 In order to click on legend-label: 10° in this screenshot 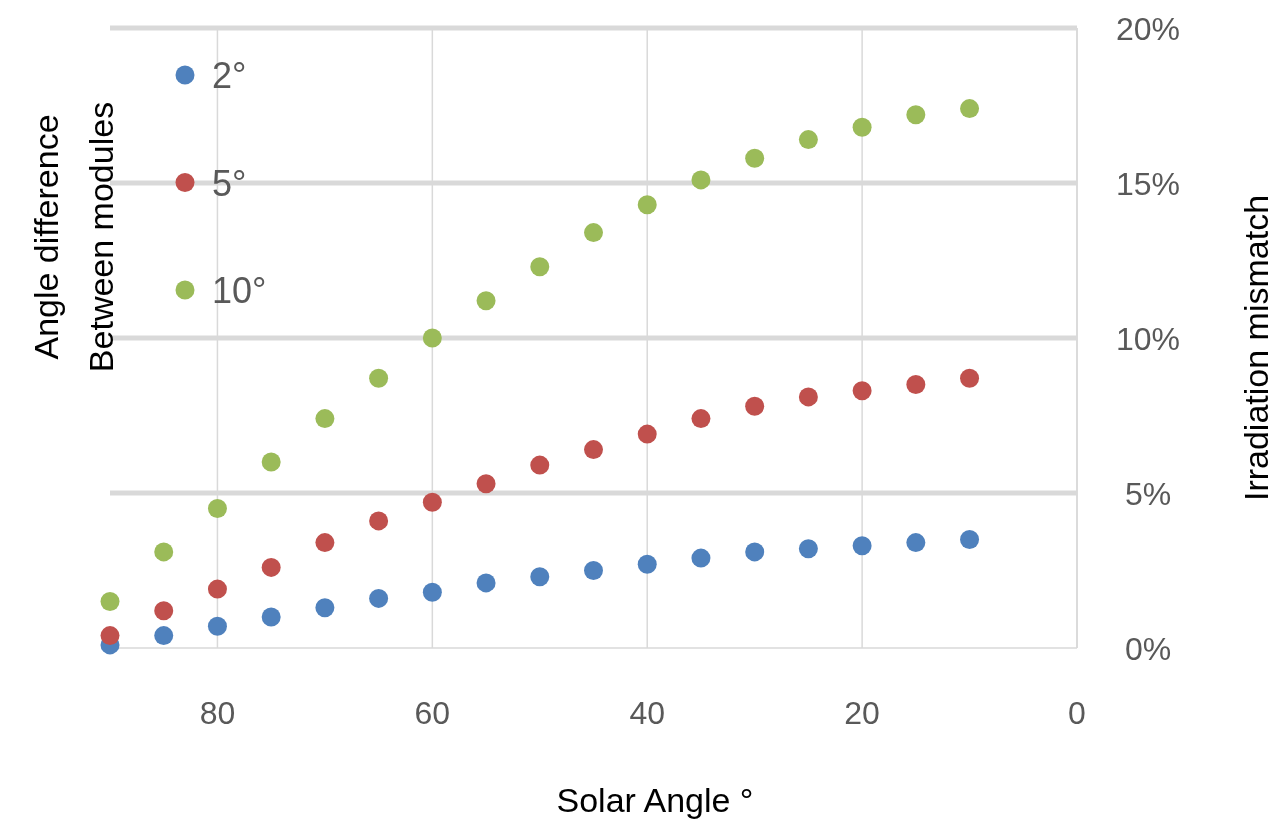, I will do `click(239, 290)`.